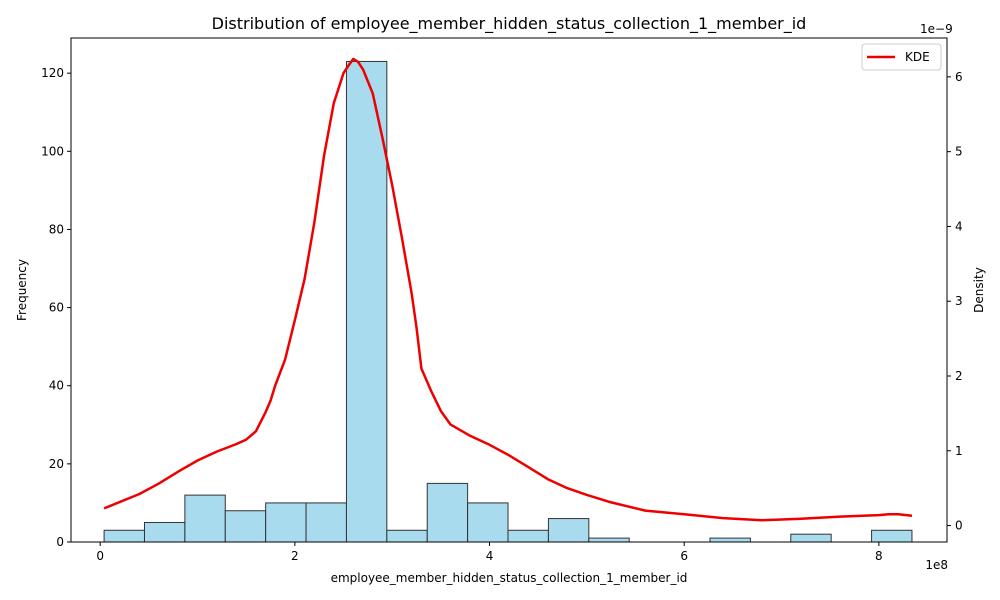 This screenshot has height=600, width=1000. What do you see at coordinates (959, 376) in the screenshot?
I see `y2-tick-label: 2` at bounding box center [959, 376].